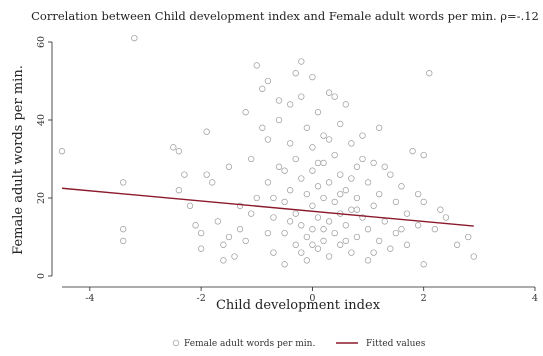 Image resolution: width=543 pixels, height=356 pixels. What do you see at coordinates (200, 298) in the screenshot?
I see `x-tick-label: -2` at bounding box center [200, 298].